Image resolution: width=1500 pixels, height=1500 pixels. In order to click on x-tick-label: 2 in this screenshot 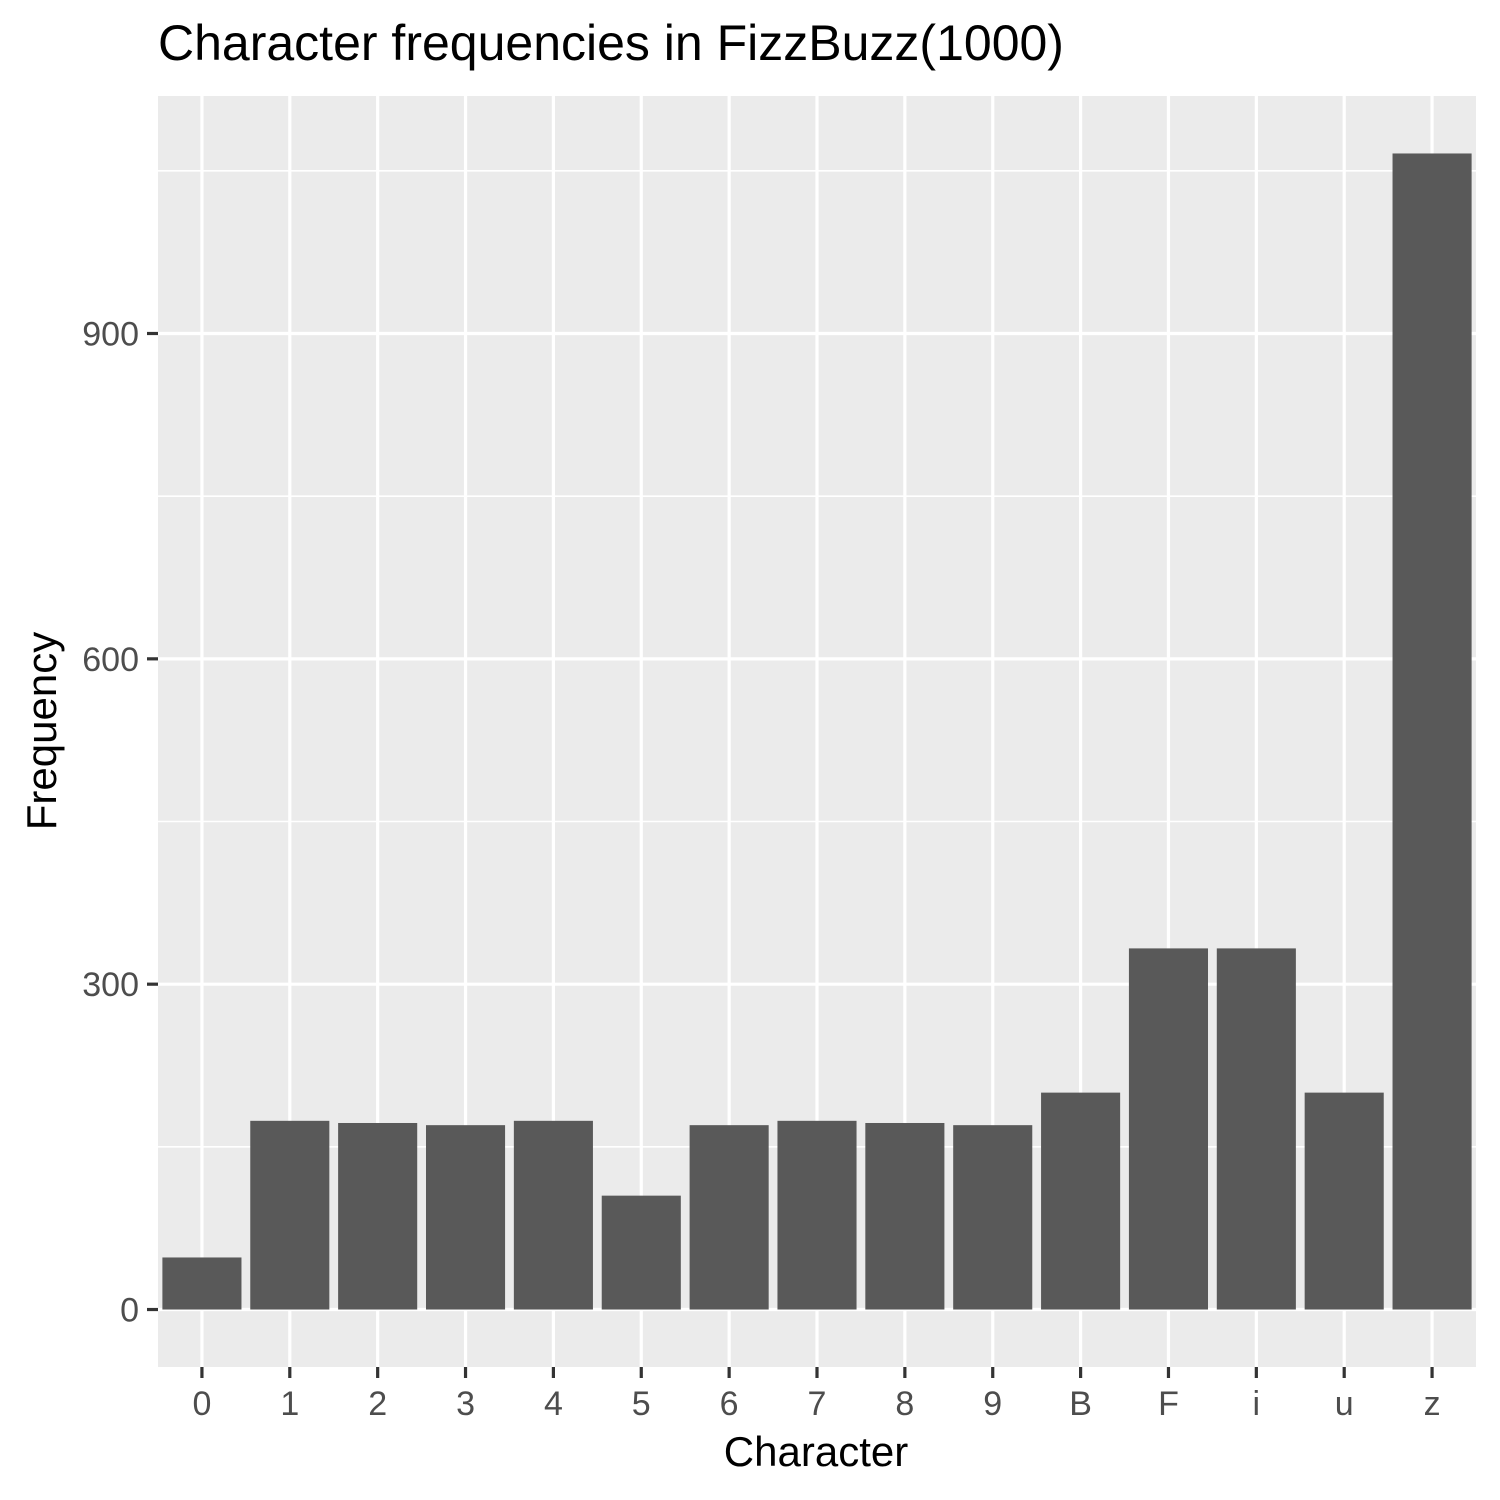, I will do `click(377, 1404)`.